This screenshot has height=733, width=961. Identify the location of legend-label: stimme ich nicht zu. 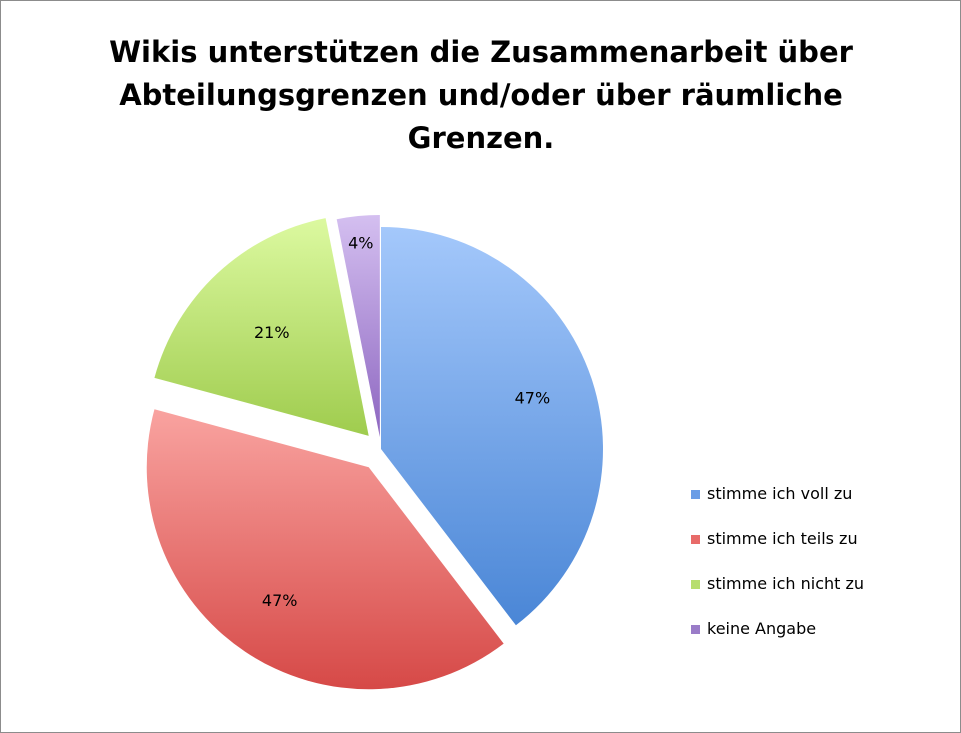
(786, 583).